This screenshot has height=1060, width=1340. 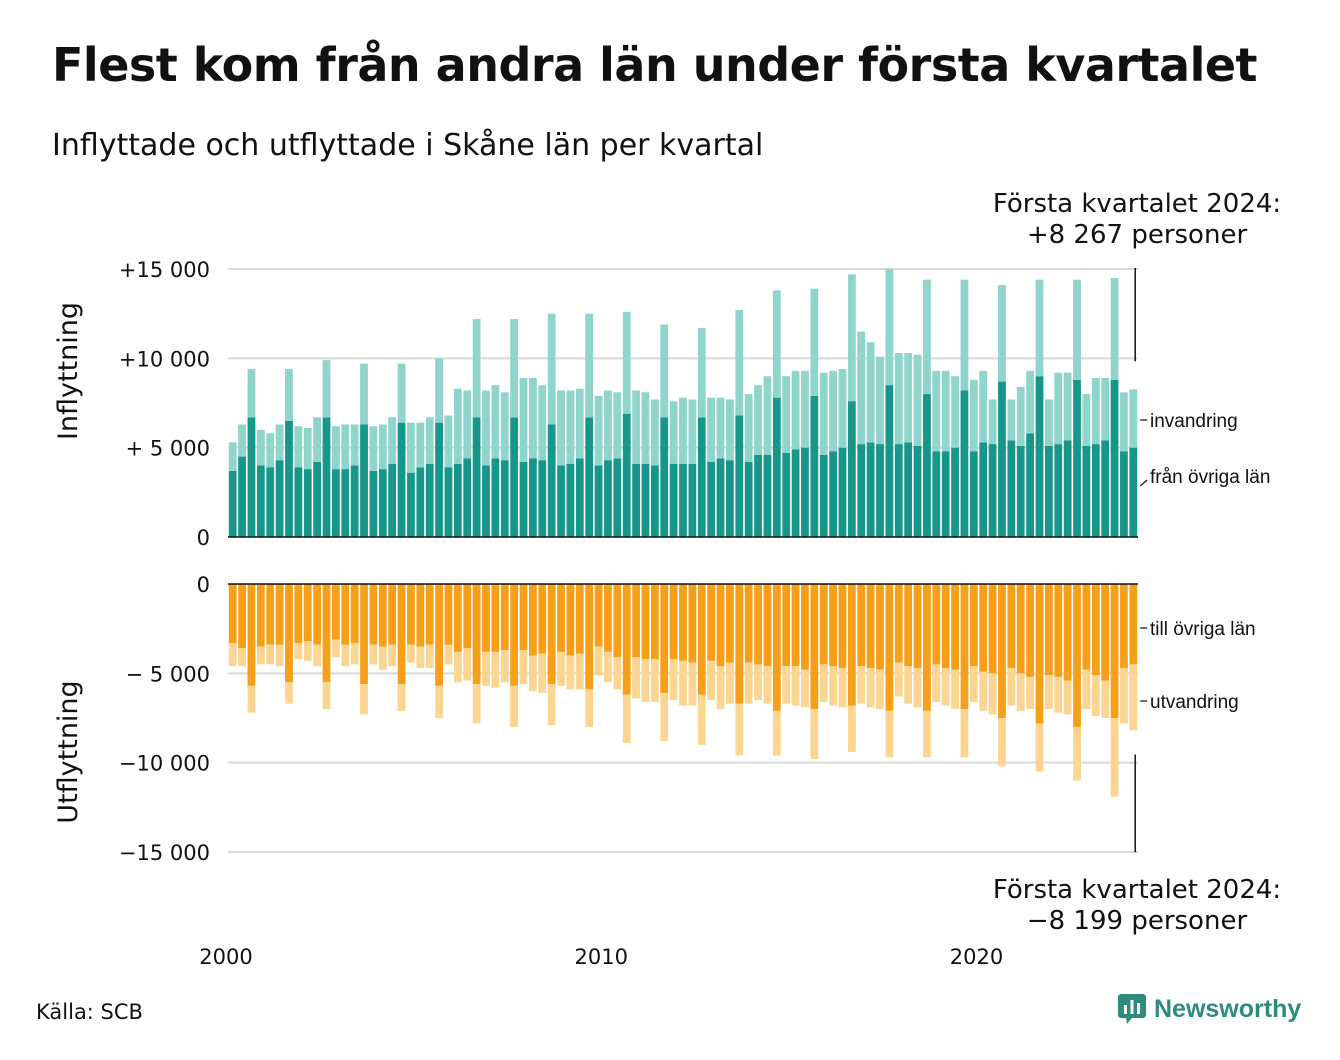 What do you see at coordinates (601, 957) in the screenshot?
I see `x-tick-label: 2010` at bounding box center [601, 957].